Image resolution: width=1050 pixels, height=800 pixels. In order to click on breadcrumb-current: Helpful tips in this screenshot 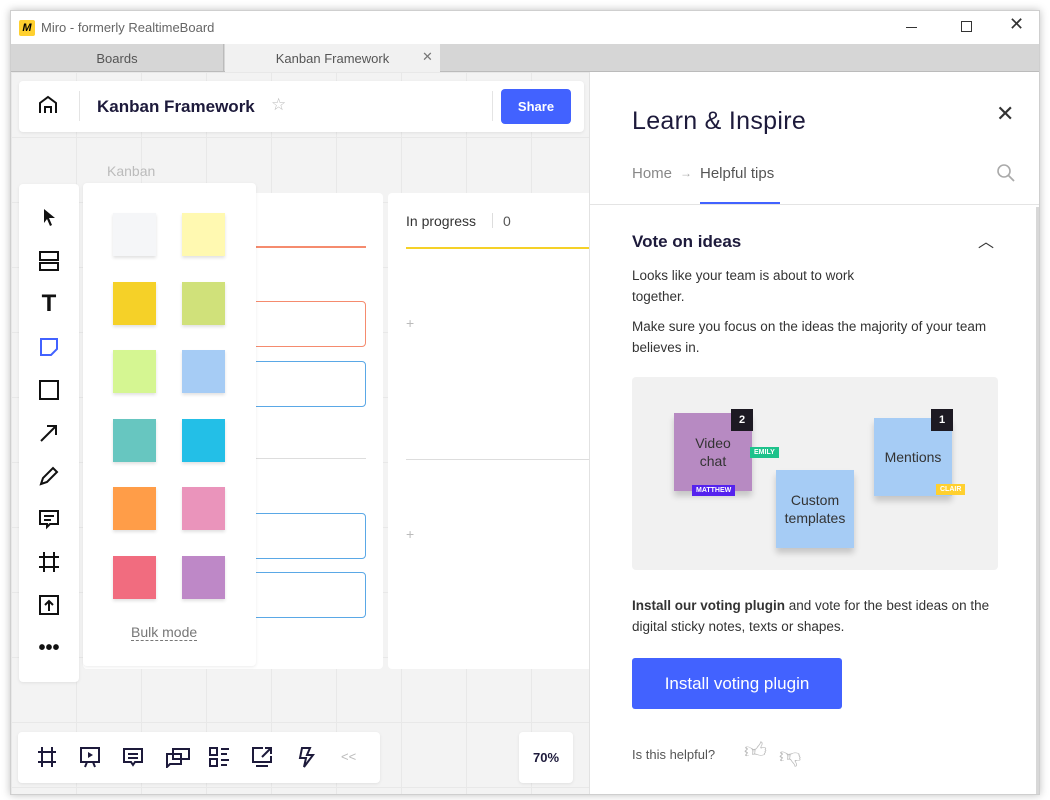, I will do `click(737, 173)`.